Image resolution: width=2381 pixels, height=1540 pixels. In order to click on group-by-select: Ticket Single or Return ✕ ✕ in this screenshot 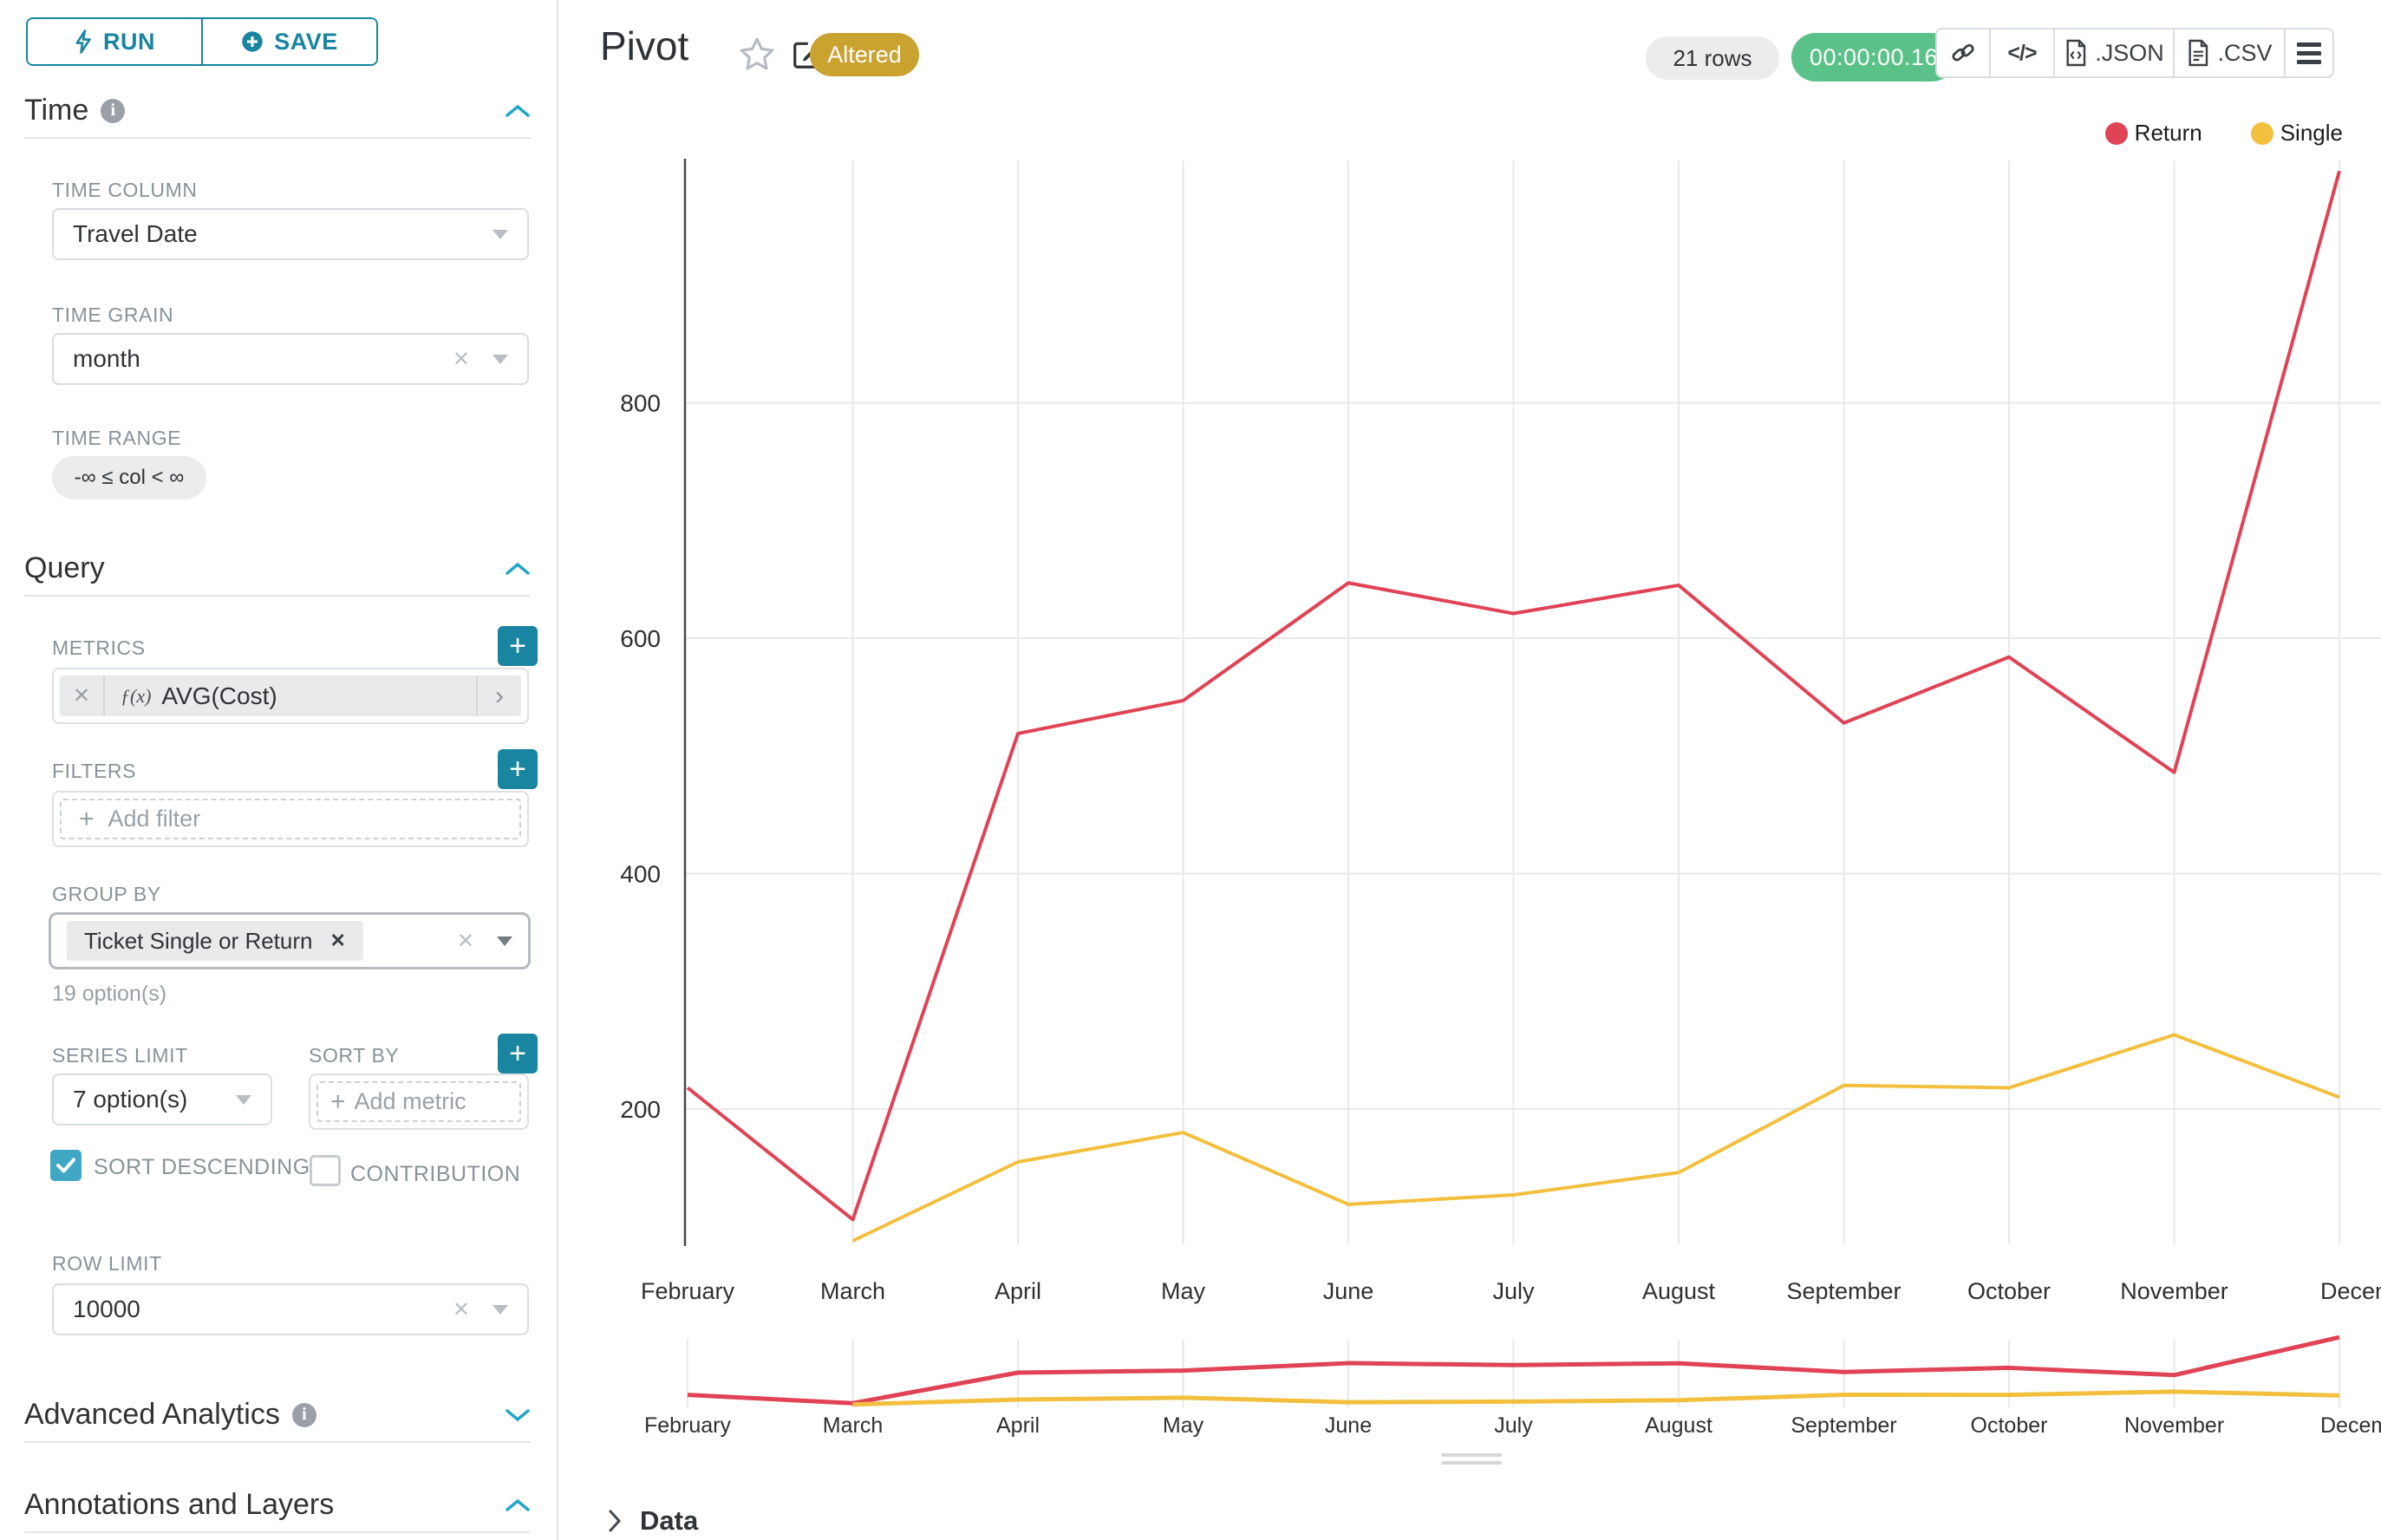, I will do `click(290, 940)`.